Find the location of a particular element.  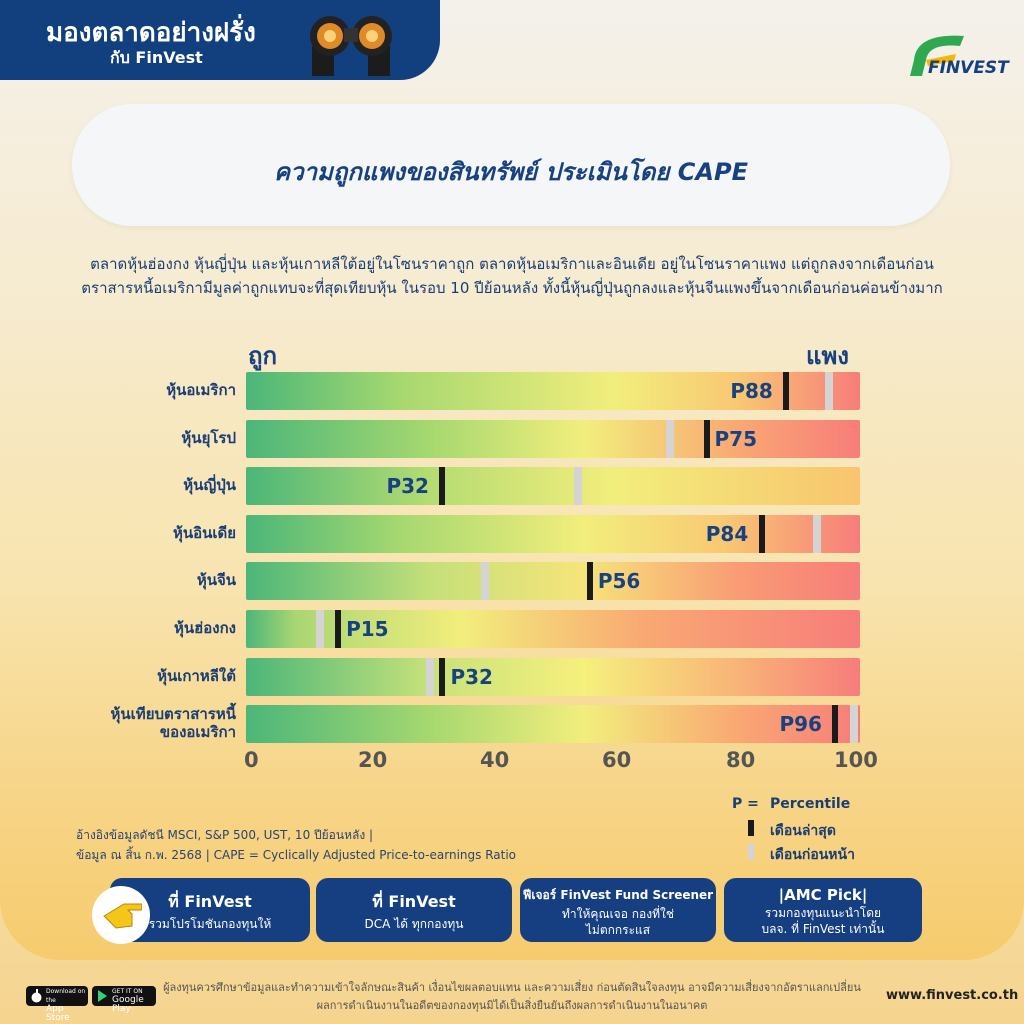

category-label-line: หุ้นญี่ปุ่น is located at coordinates (209, 485).